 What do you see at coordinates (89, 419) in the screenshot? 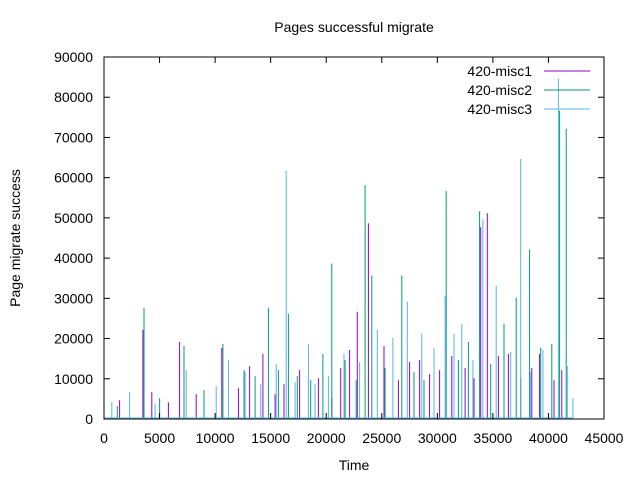
I see `y-tick-label: 0` at bounding box center [89, 419].